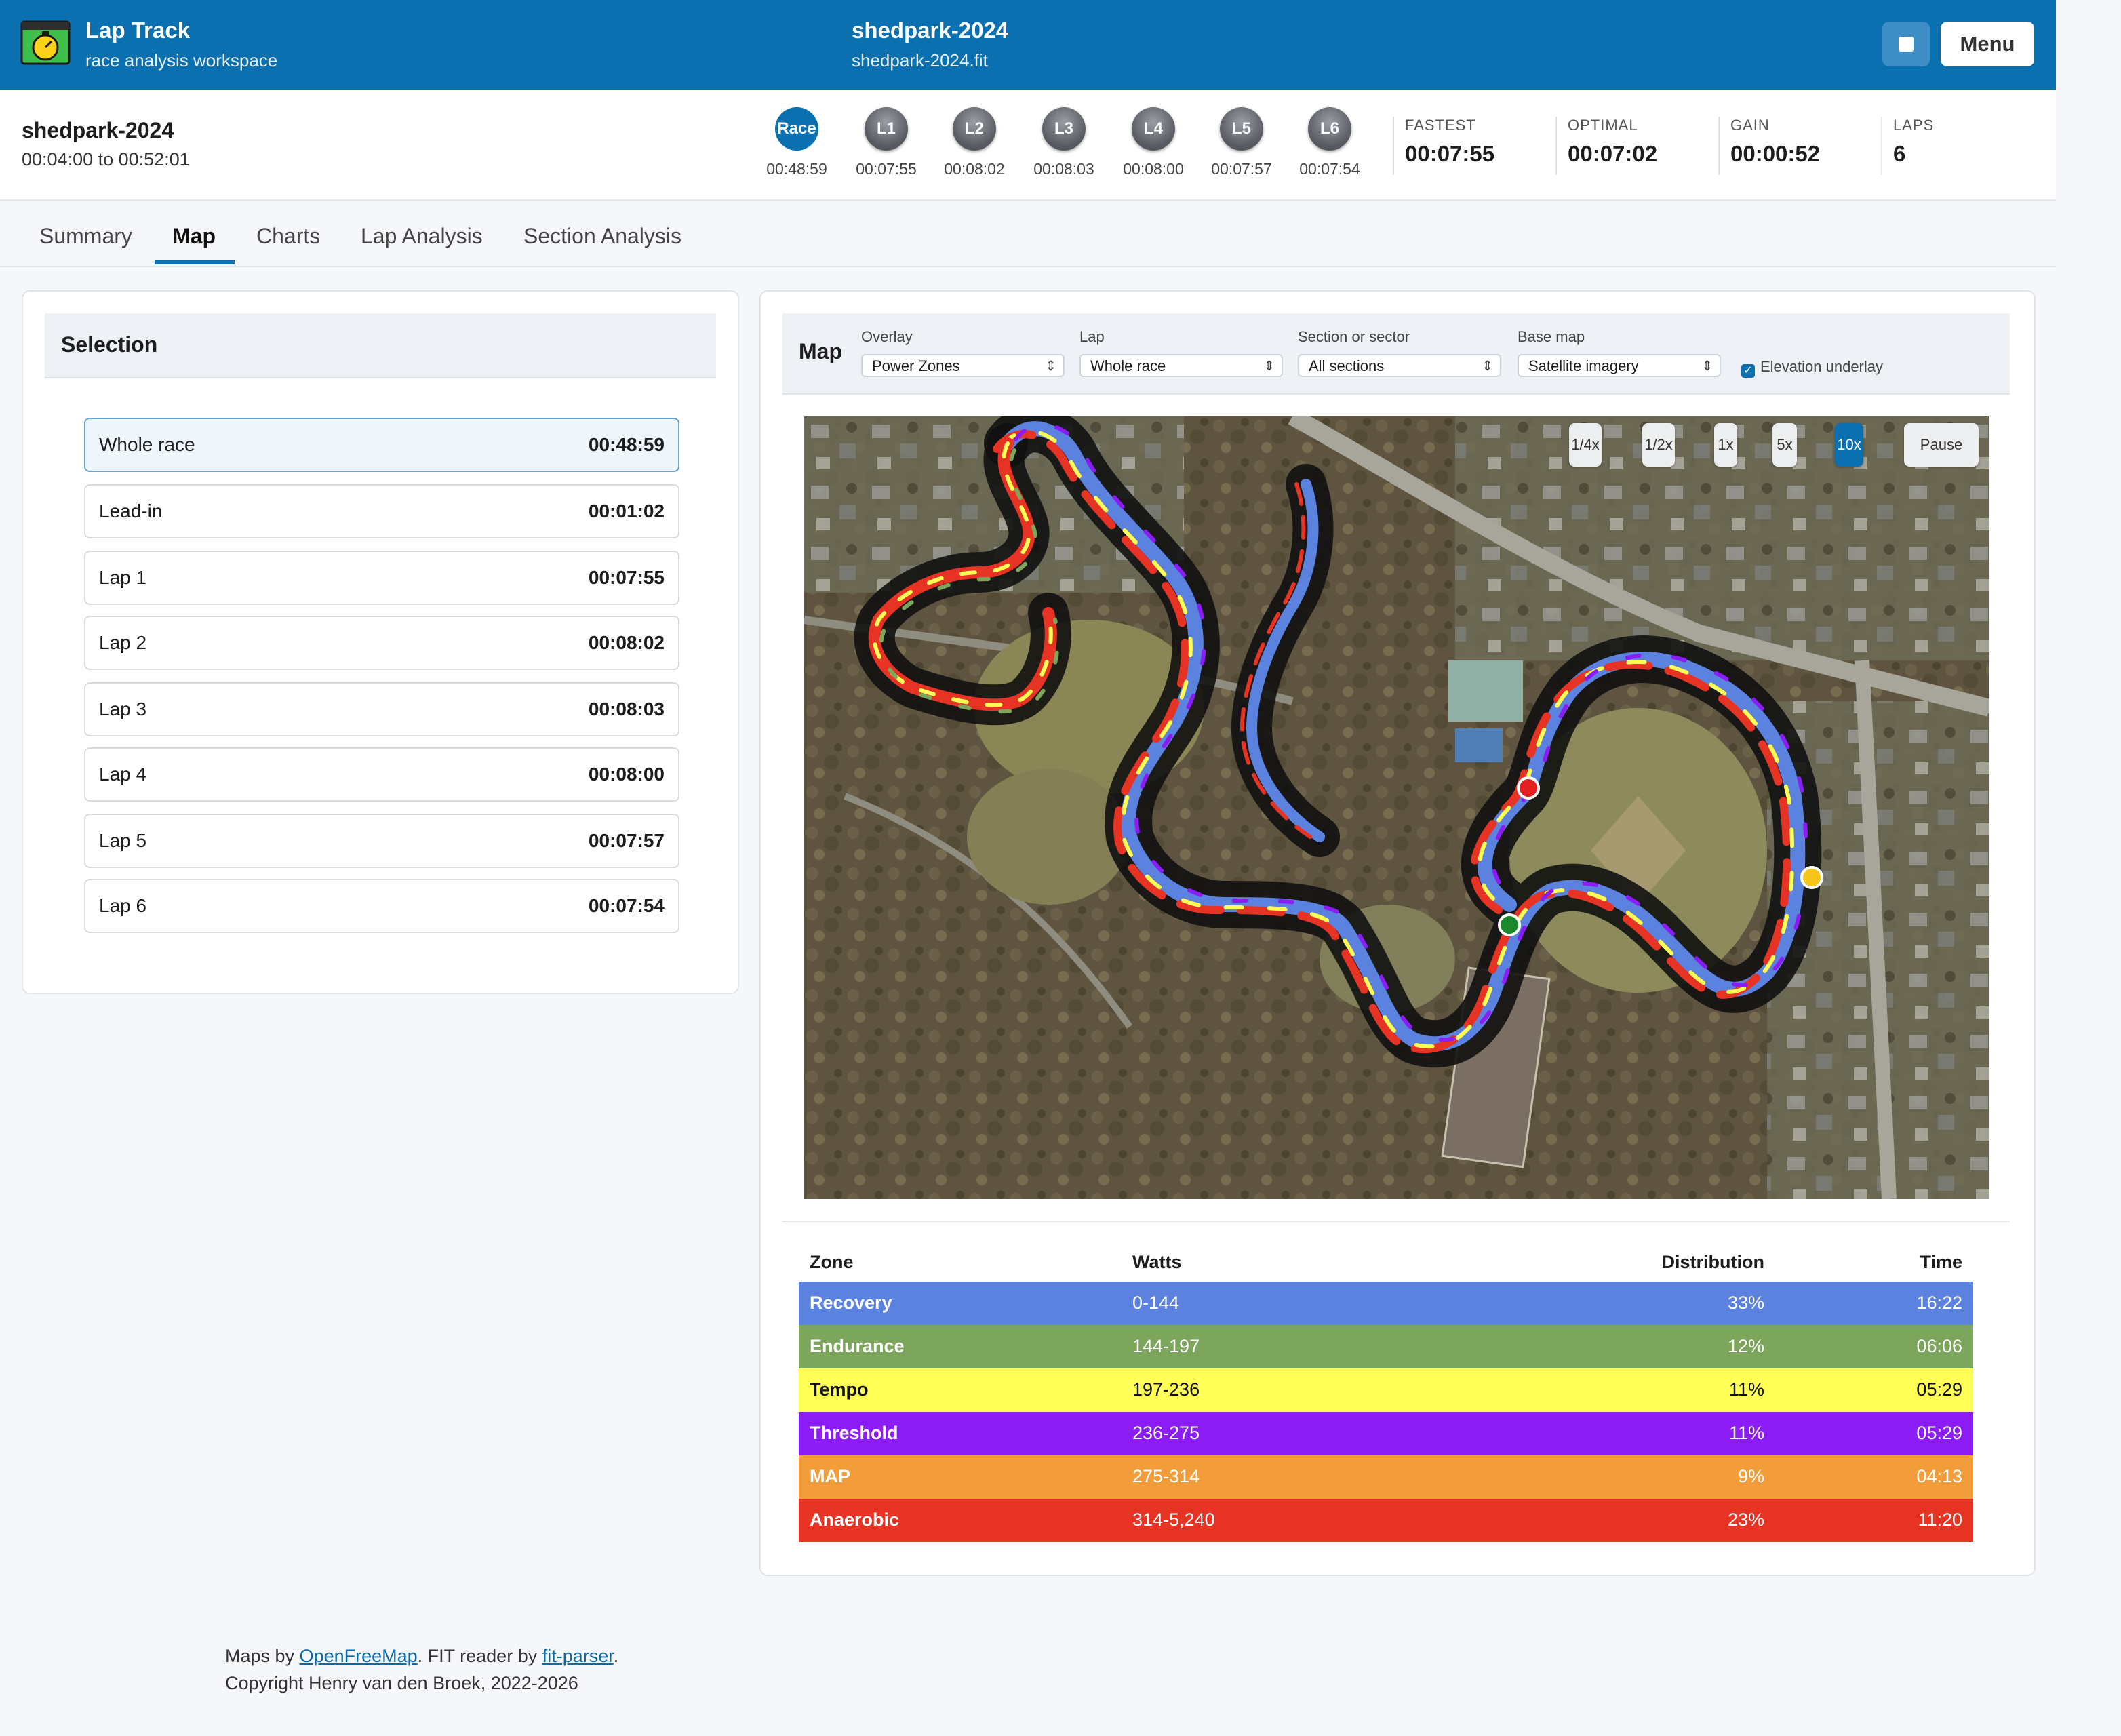 The width and height of the screenshot is (2121, 1736). I want to click on lap-chip-badge: Race, so click(796, 129).